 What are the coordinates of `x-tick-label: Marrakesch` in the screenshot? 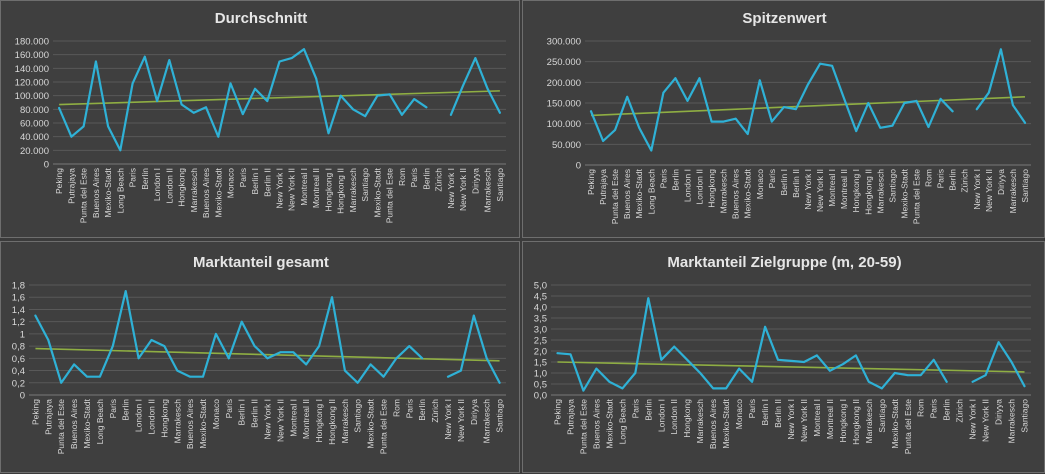 It's located at (487, 421).